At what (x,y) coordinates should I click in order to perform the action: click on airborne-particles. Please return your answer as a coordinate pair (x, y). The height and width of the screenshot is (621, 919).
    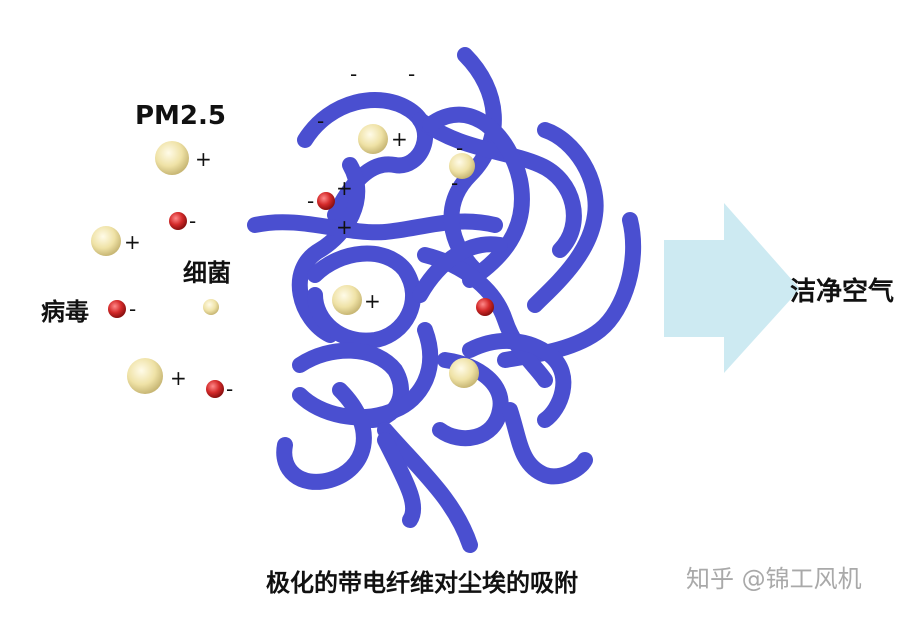
    Looking at the image, I should click on (157, 269).